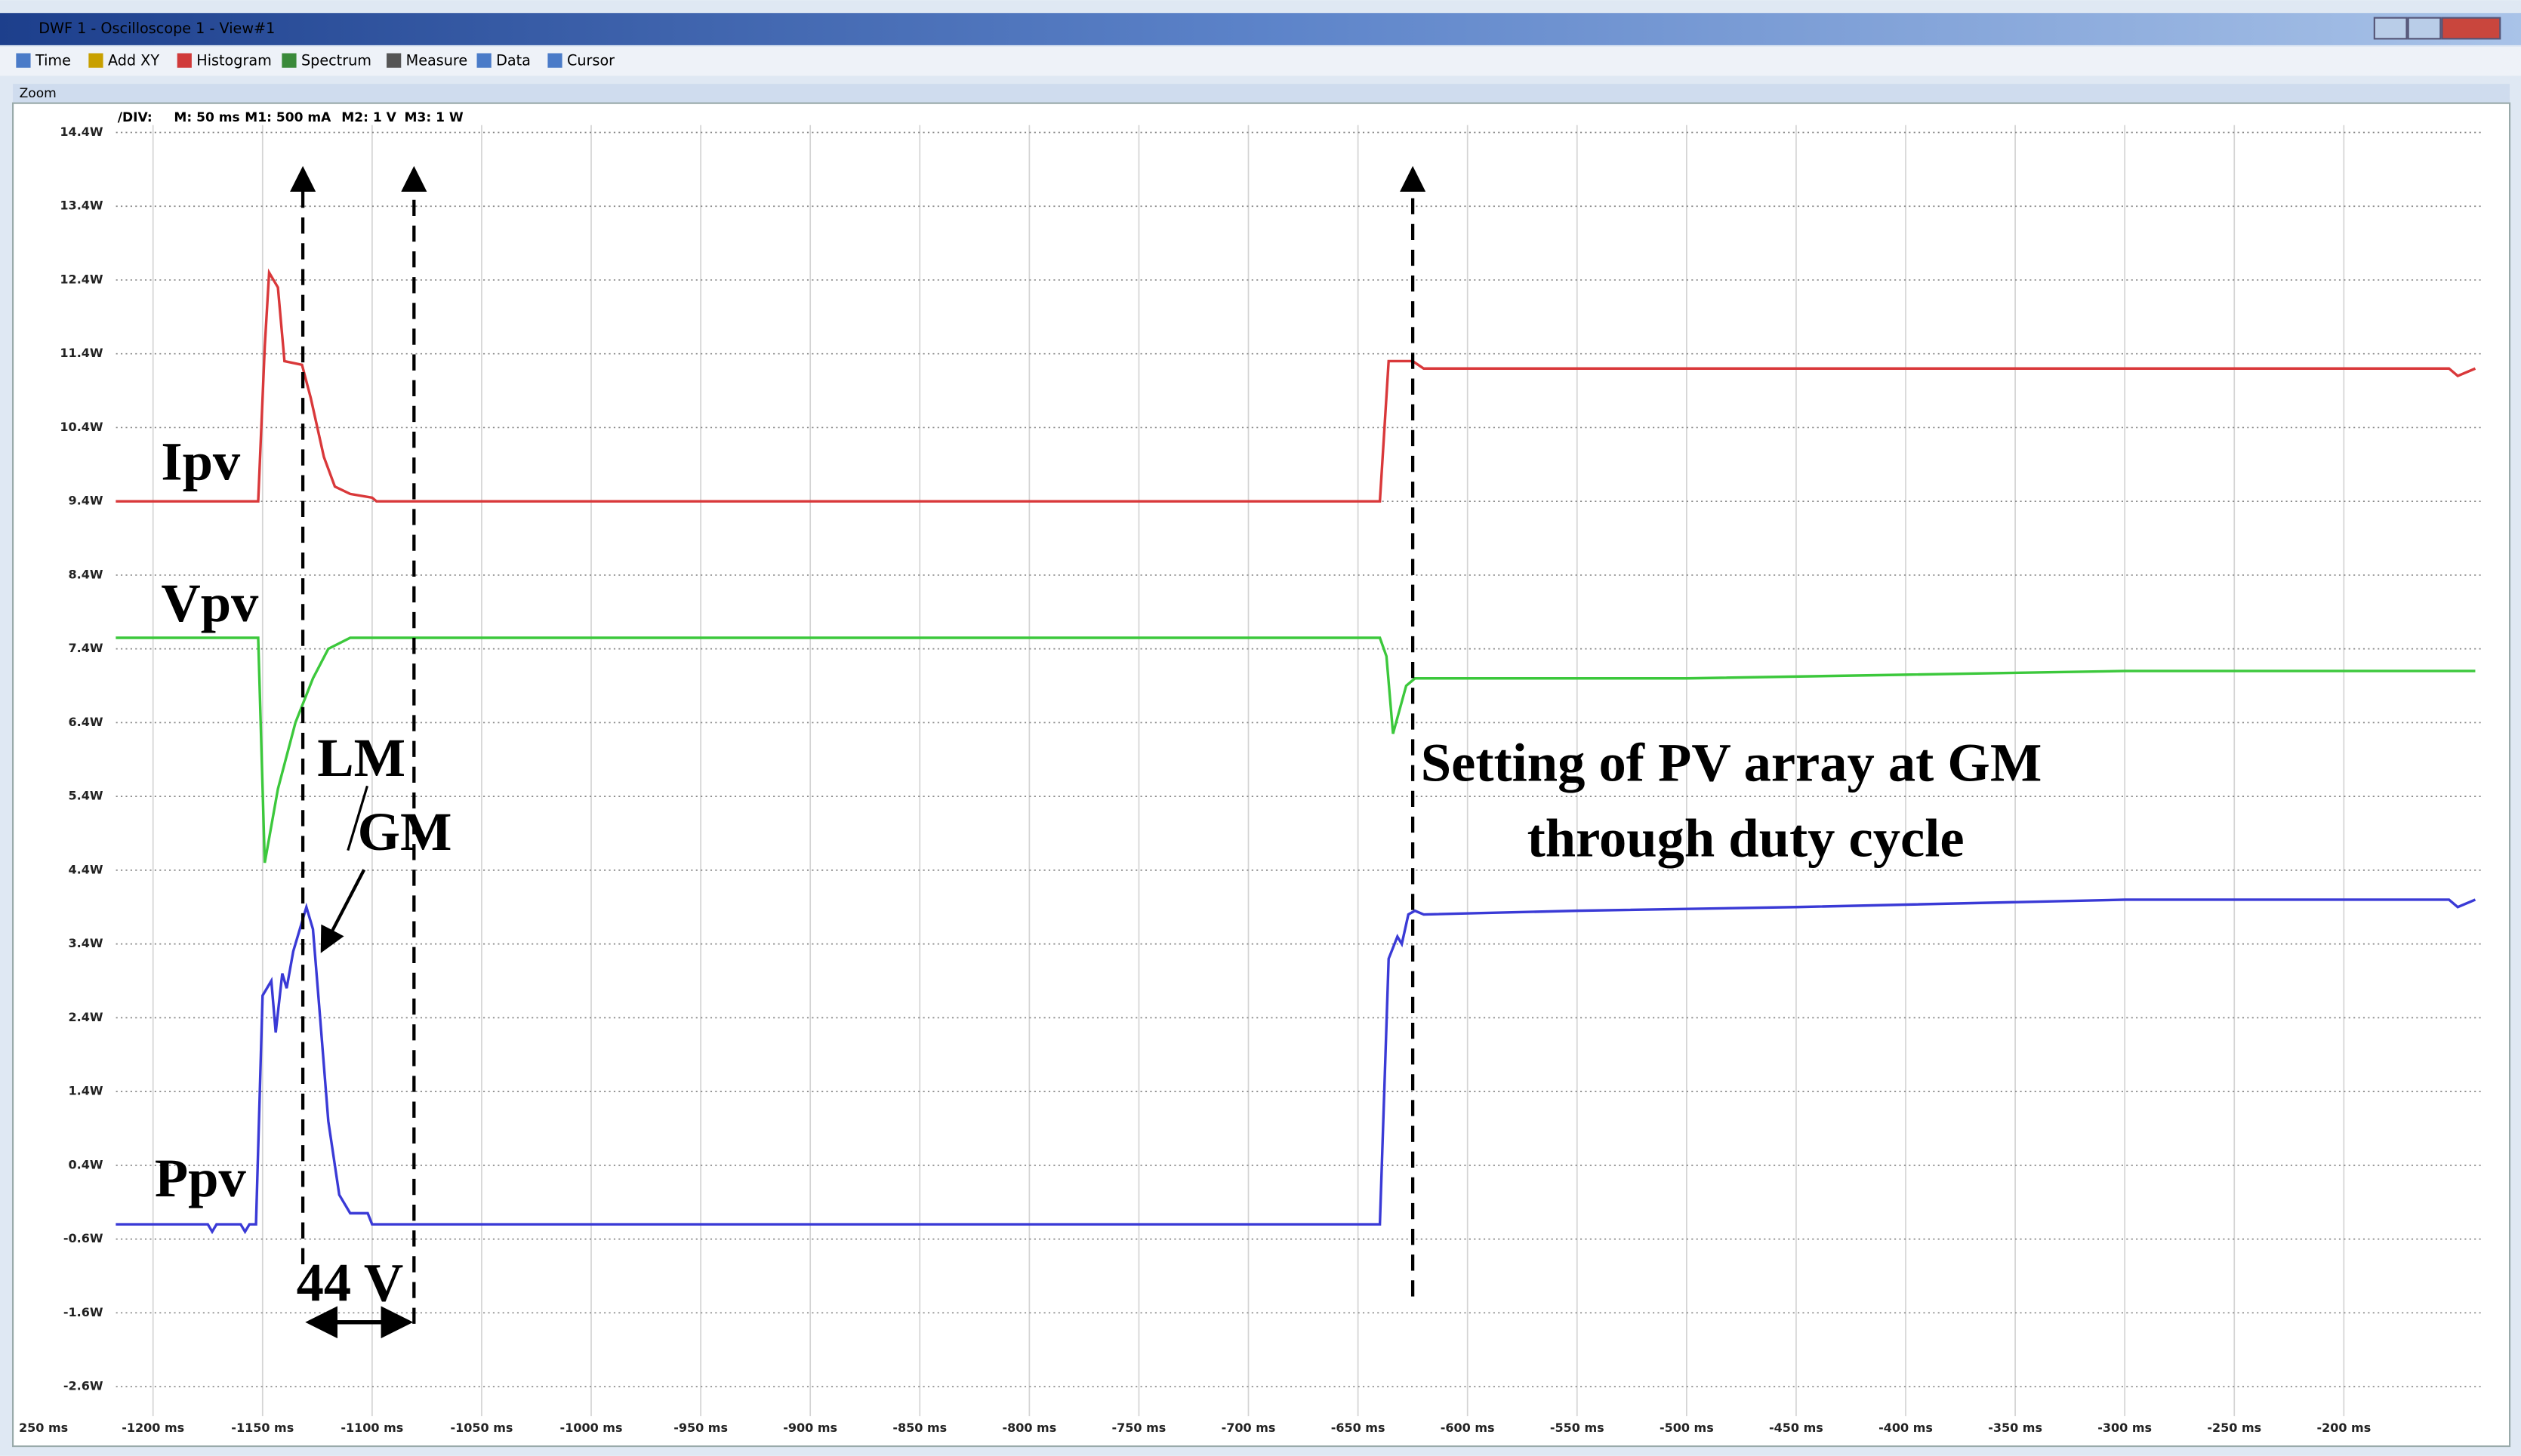 The image size is (2521, 1456). Describe the element at coordinates (210, 602) in the screenshot. I see `trace-label: Vpv` at that location.